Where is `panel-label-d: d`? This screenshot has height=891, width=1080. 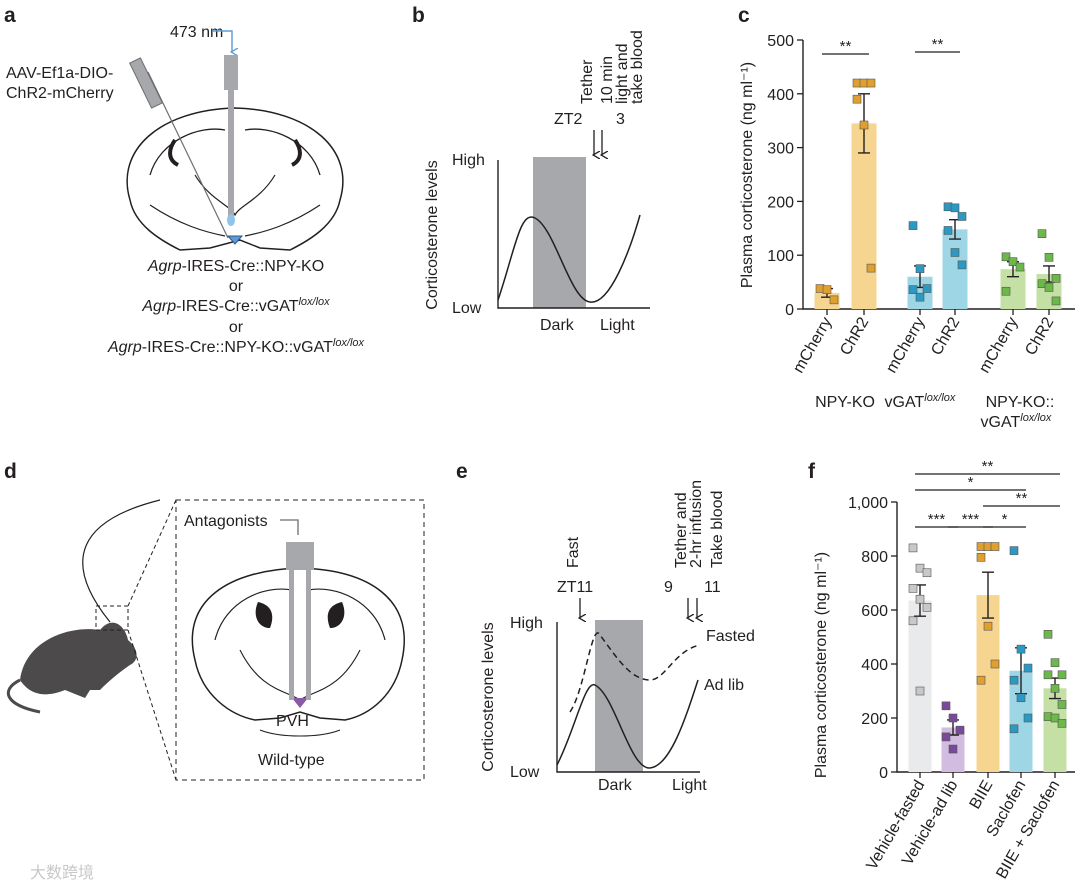 panel-label-d: d is located at coordinates (10, 471).